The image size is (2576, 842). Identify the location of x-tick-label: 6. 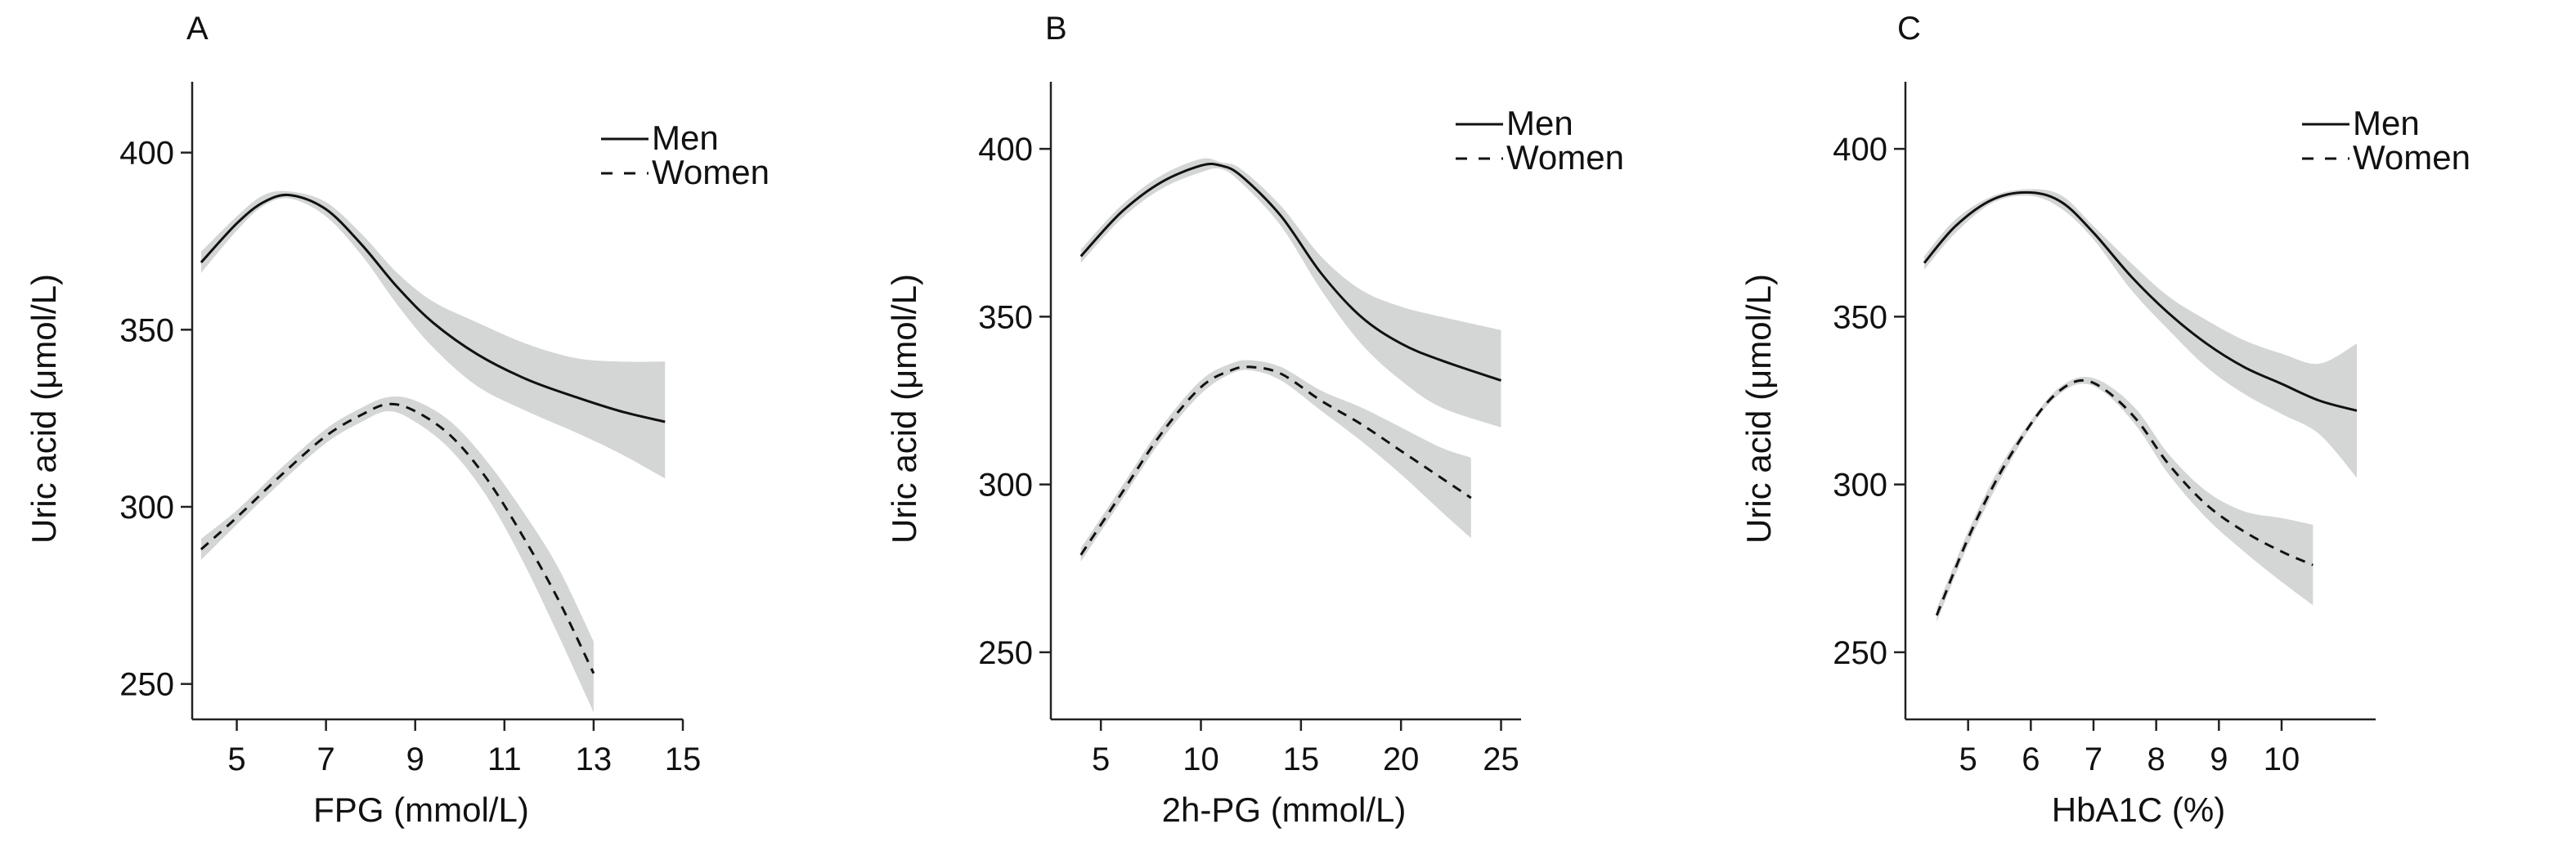
(2031, 759).